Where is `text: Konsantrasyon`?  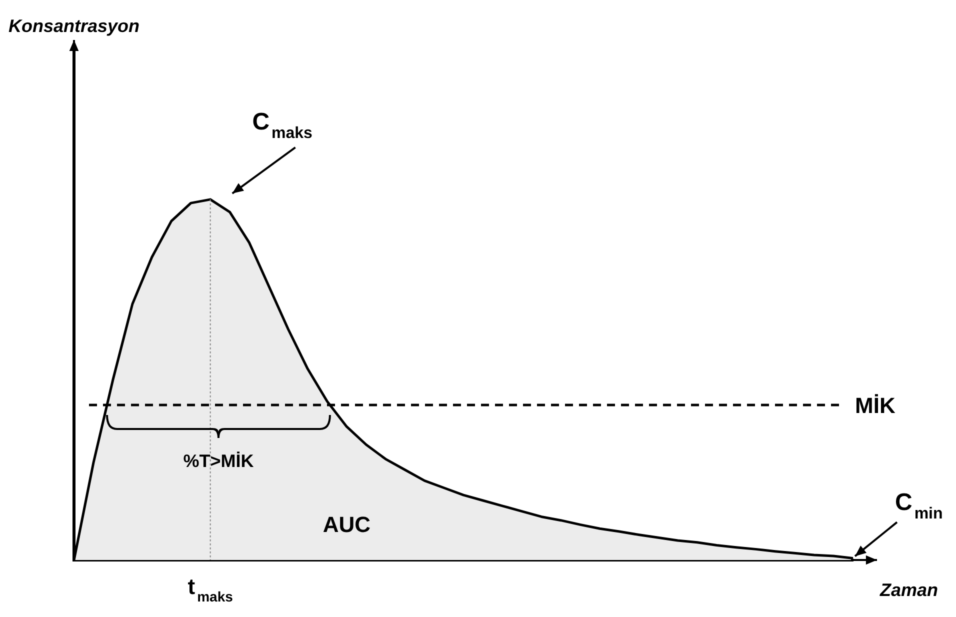
text: Konsantrasyon is located at coordinates (74, 26).